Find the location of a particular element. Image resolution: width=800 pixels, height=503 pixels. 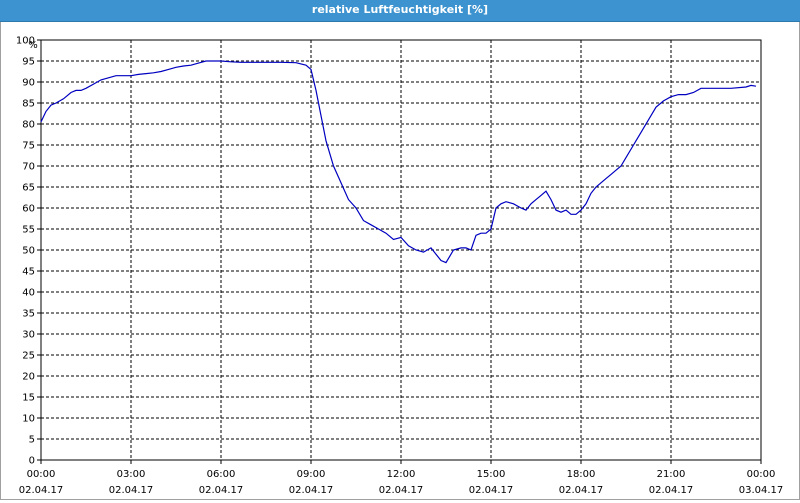

y-tick-label: 5 is located at coordinates (32, 440).